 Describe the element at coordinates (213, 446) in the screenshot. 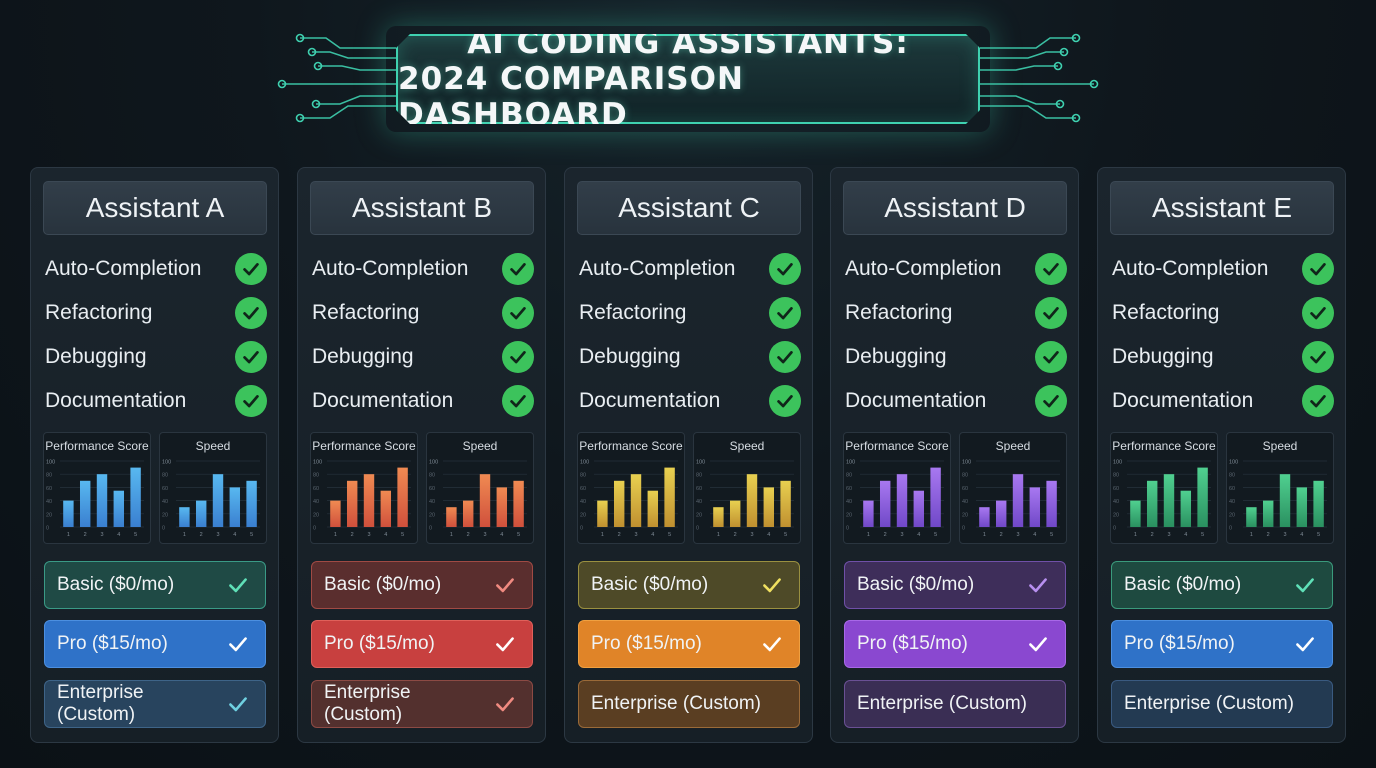

I see `chart-title: Speed` at that location.